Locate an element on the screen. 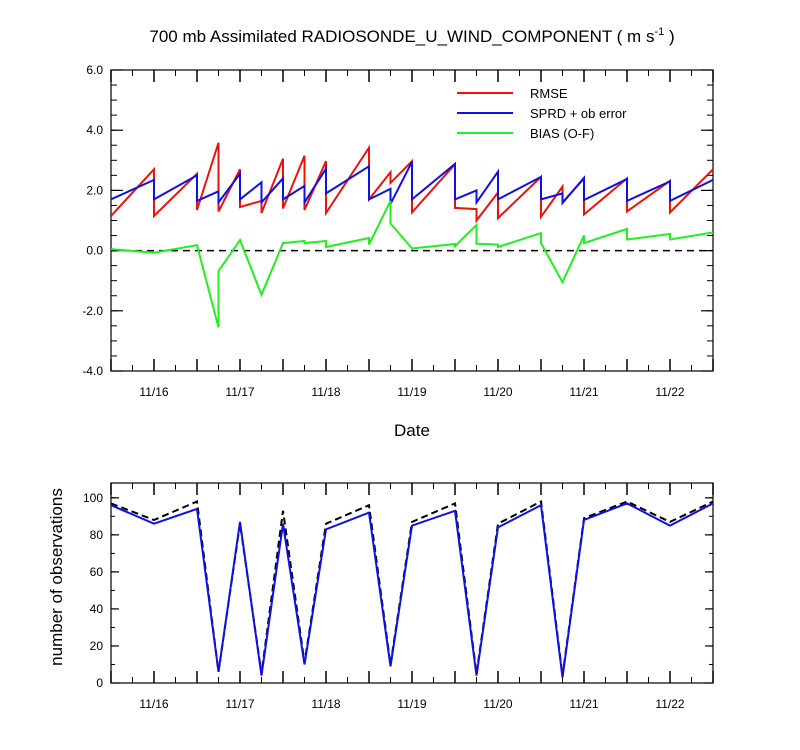 The height and width of the screenshot is (750, 800). chart-title-close: ) is located at coordinates (669, 36).